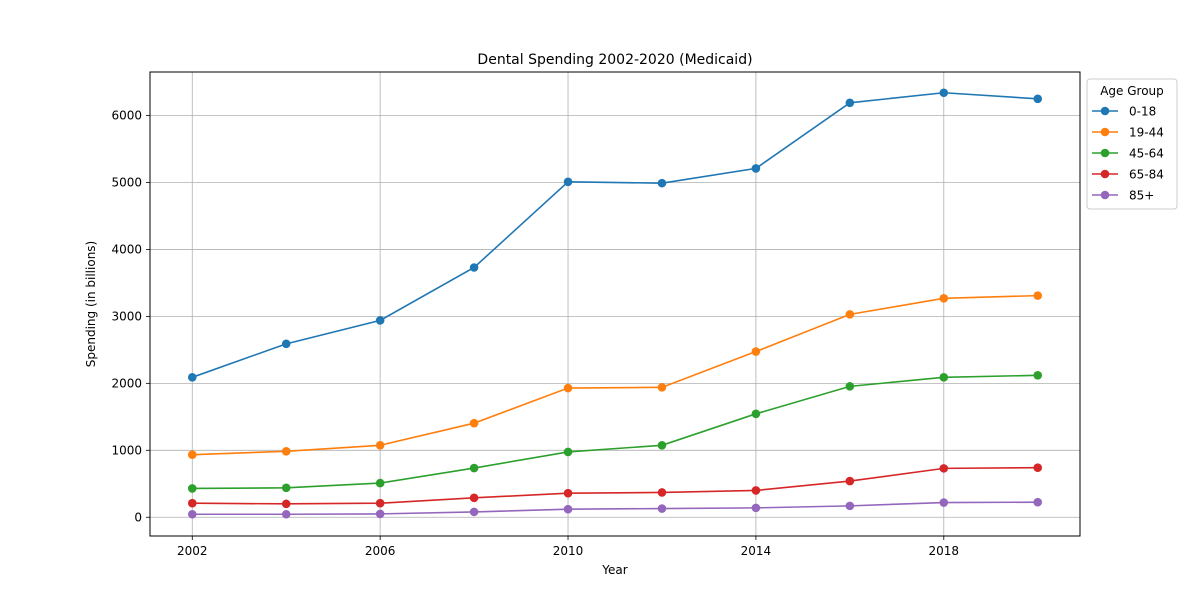 The width and height of the screenshot is (1200, 600). What do you see at coordinates (1146, 133) in the screenshot?
I see `legend-label: 19-44` at bounding box center [1146, 133].